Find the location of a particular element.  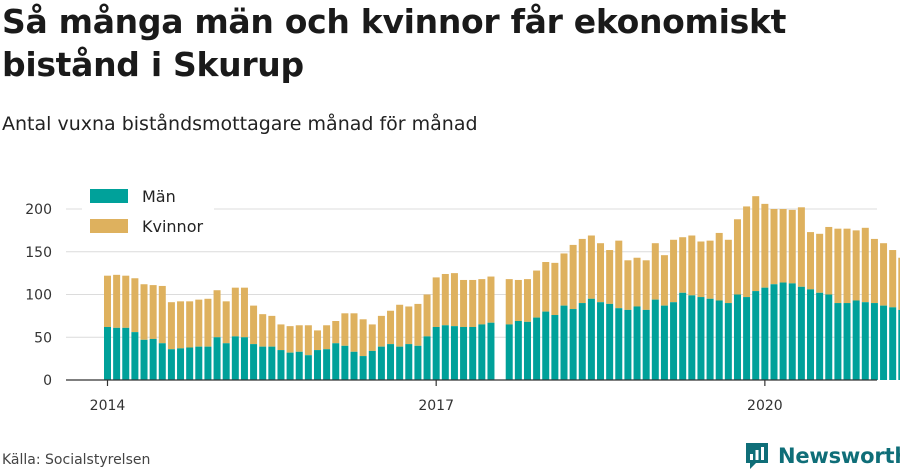

source-note: Källa: Socialstyrelsen is located at coordinates (76, 460).